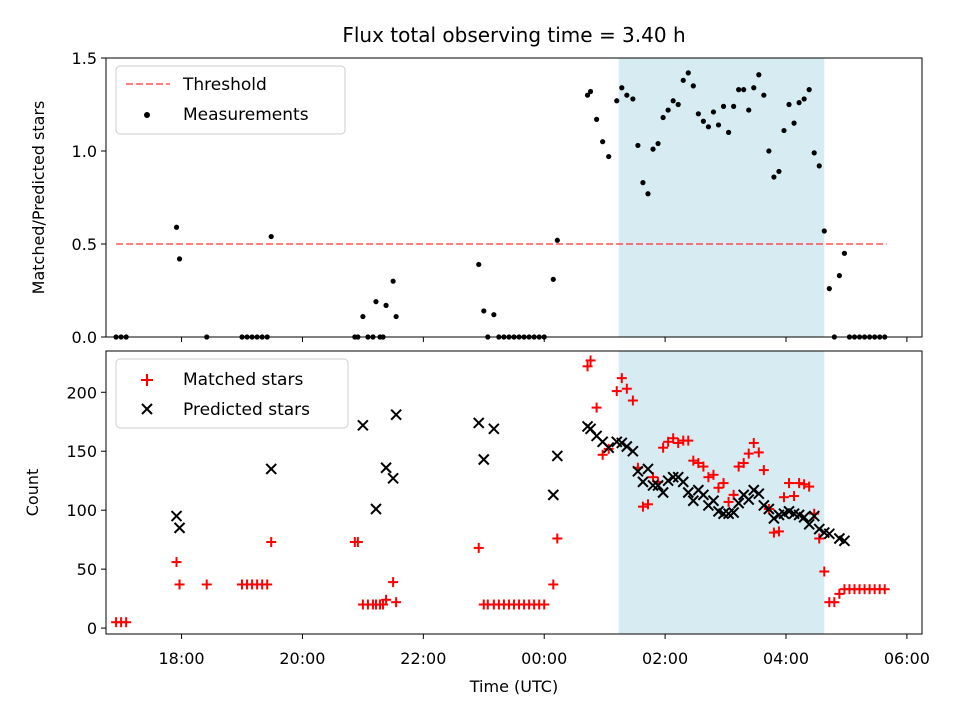  Describe the element at coordinates (243, 380) in the screenshot. I see `legend-matched-label: Matched stars` at that location.